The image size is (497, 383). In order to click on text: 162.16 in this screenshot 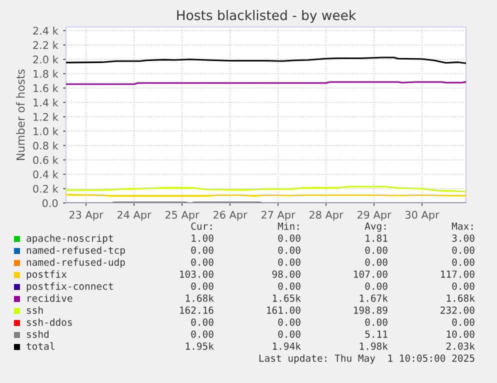, I will do `click(197, 310)`.